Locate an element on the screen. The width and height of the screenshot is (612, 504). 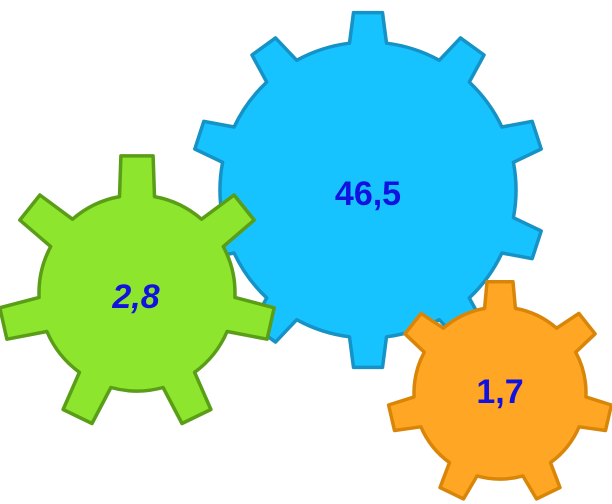
gear-left-label: 2,8 is located at coordinates (135, 297).